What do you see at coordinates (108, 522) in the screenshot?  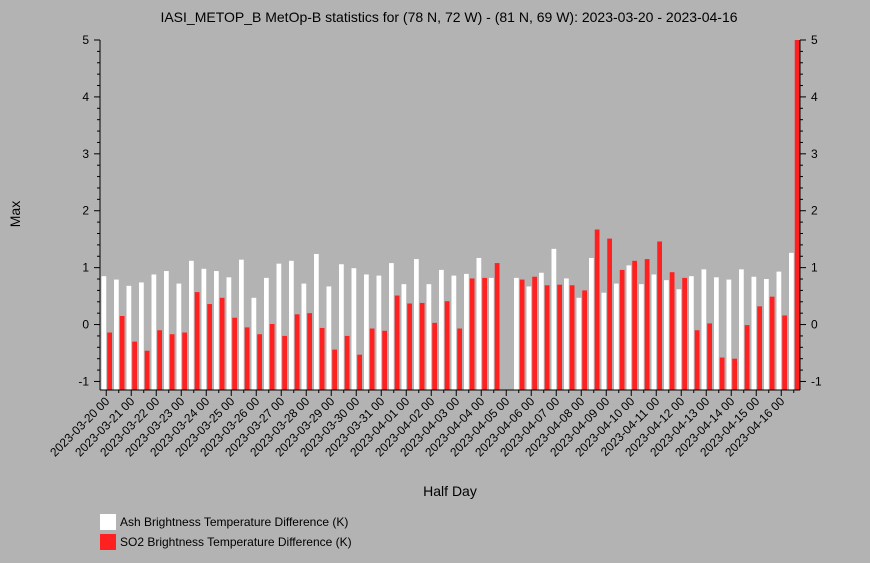 I see `legend-swatch-ash` at bounding box center [108, 522].